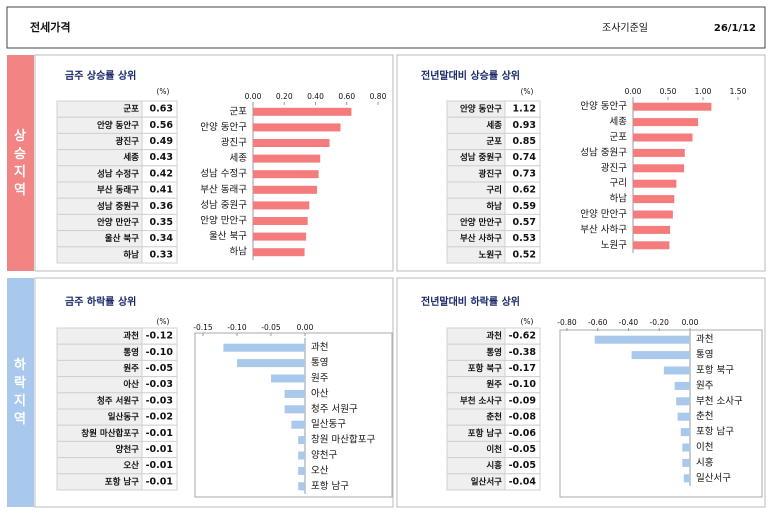  Describe the element at coordinates (524, 109) in the screenshot. I see `table-value: 1.12` at that location.